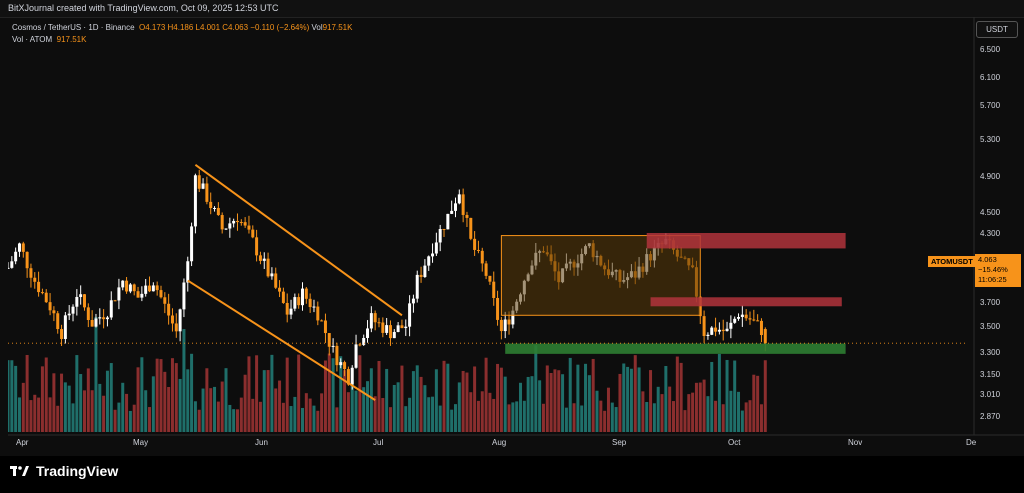 The width and height of the screenshot is (1024, 493). I want to click on tradingview-logo: TradingView, so click(64, 471).